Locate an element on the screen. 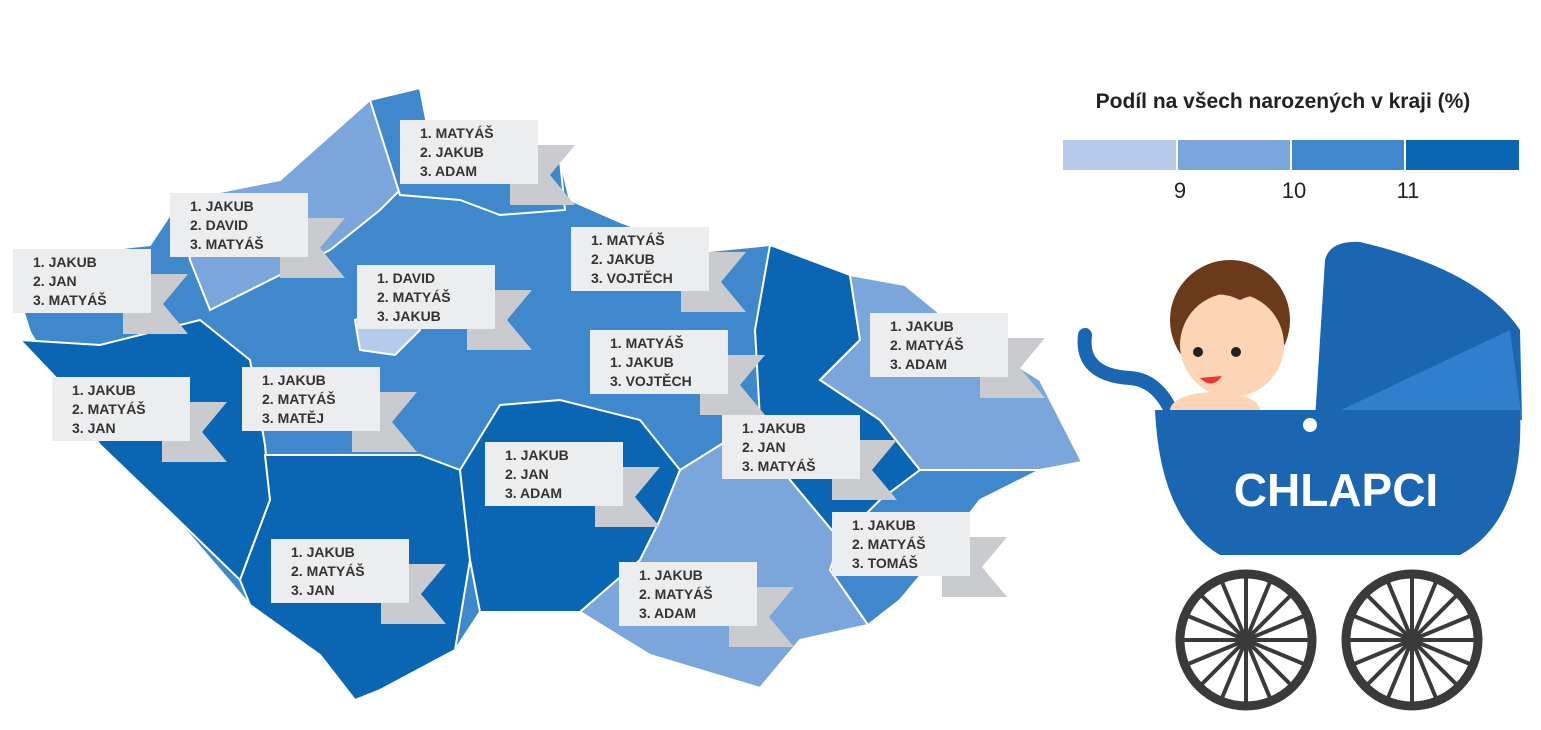 This screenshot has height=730, width=1541. baby-face is located at coordinates (1232, 345).